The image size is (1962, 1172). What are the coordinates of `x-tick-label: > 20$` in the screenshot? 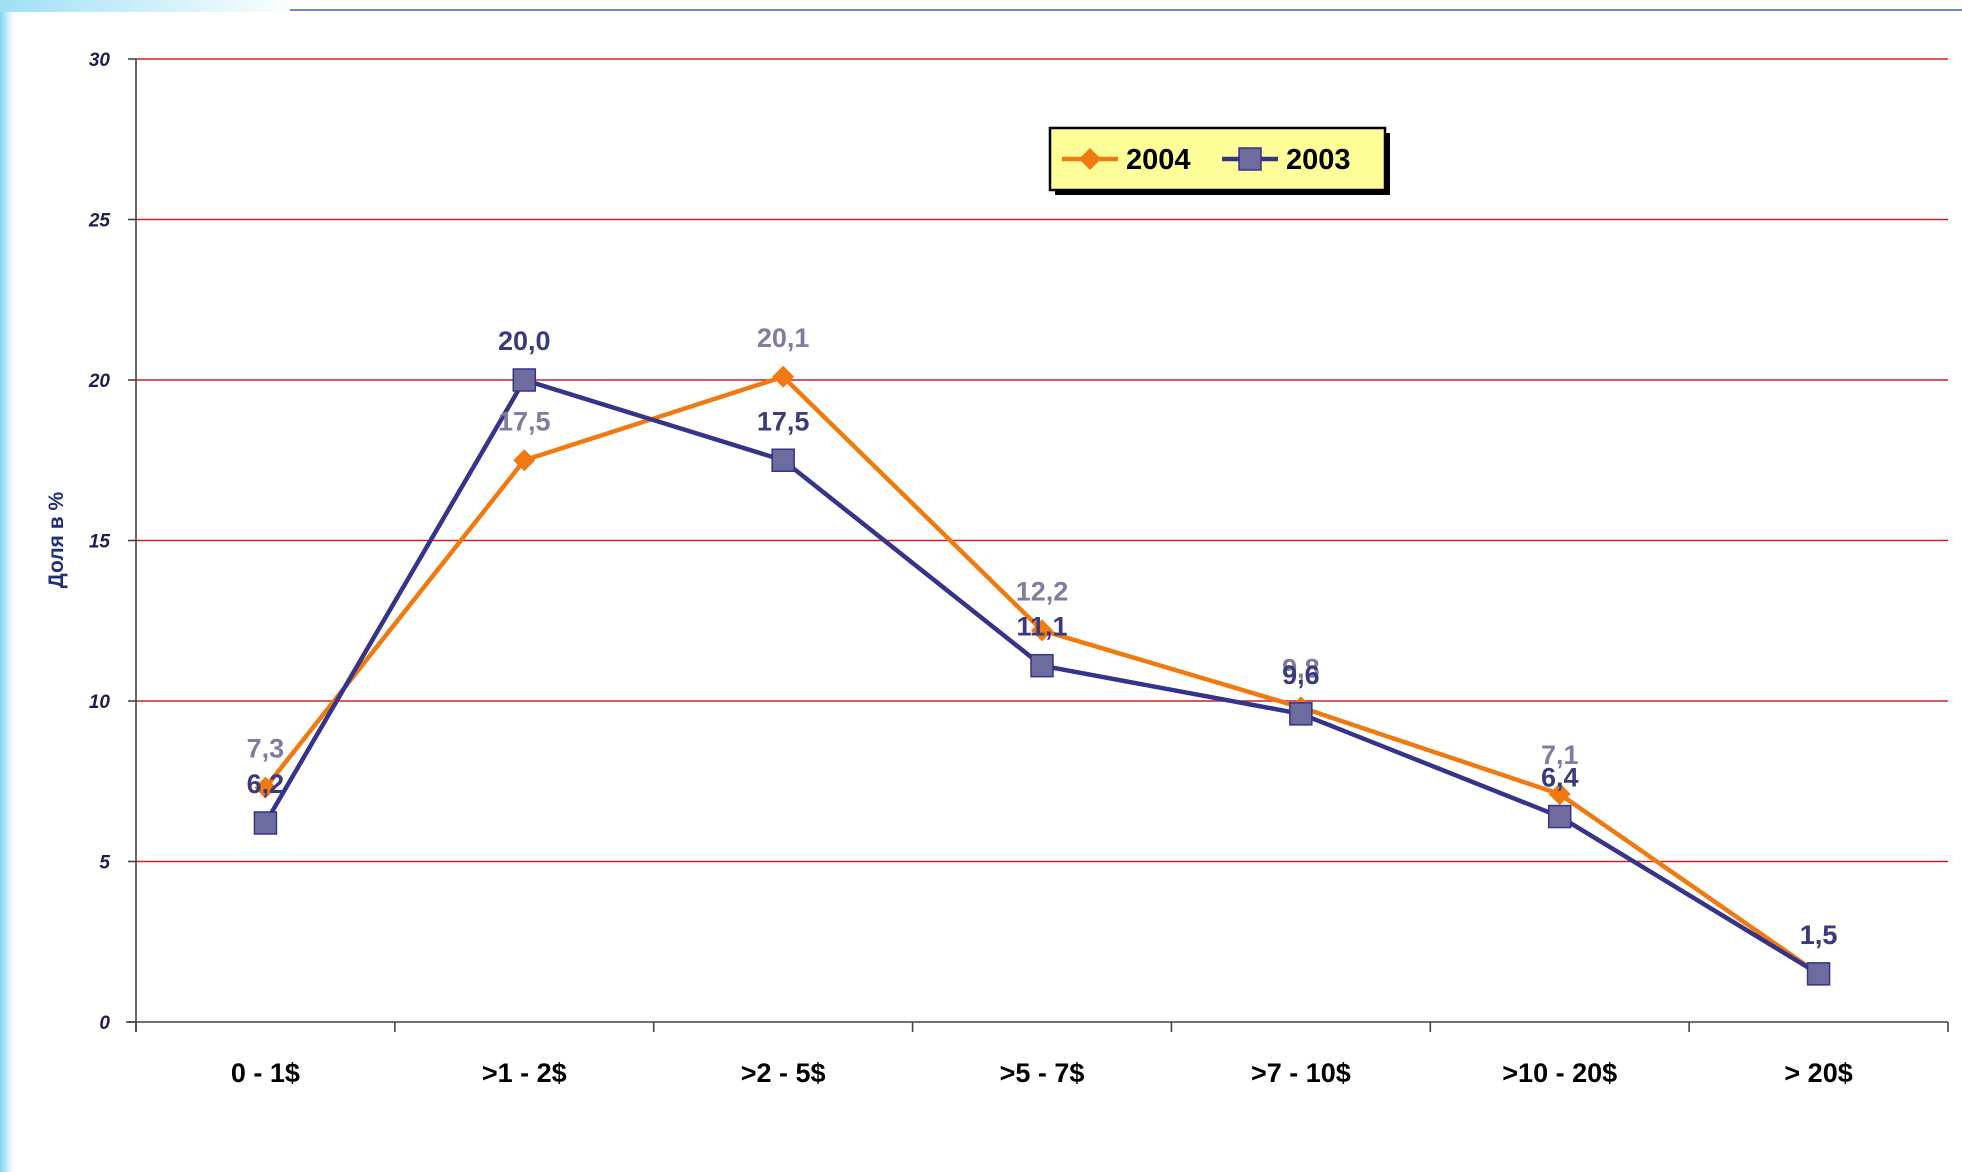 It's located at (1818, 1073).